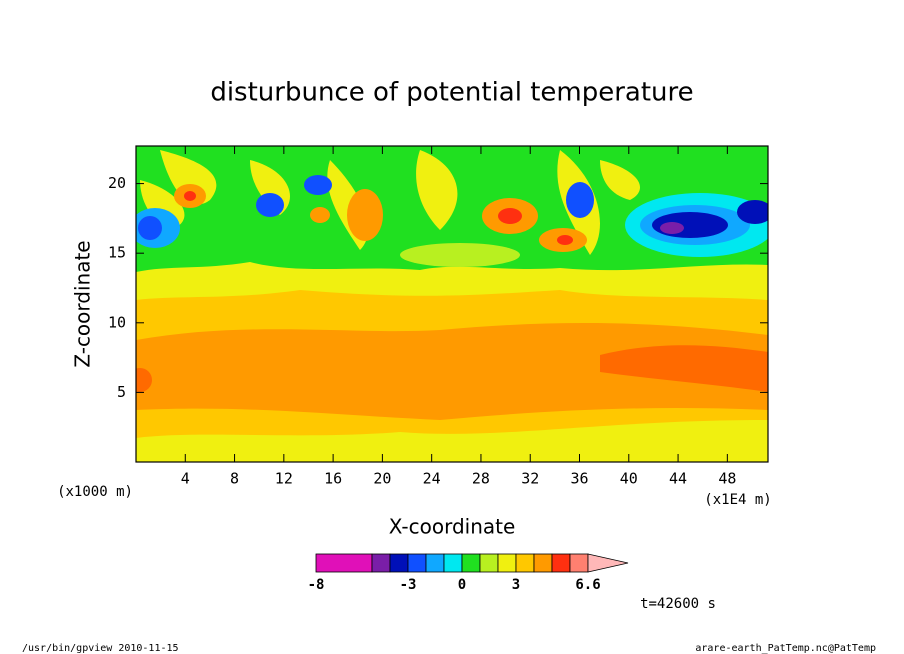 This screenshot has height=654, width=904. What do you see at coordinates (100, 648) in the screenshot?
I see `footer-left: /usr/bin/gpview 2010-11-15` at bounding box center [100, 648].